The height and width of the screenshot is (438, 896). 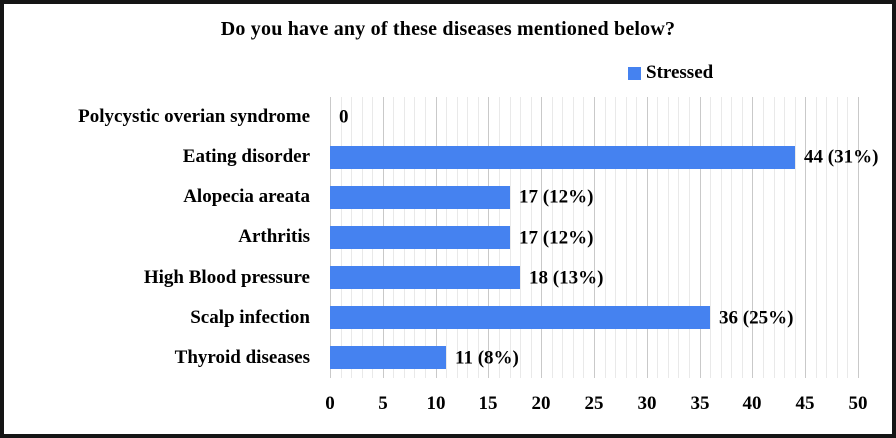 What do you see at coordinates (246, 197) in the screenshot?
I see `category-label: Alopecia areata` at bounding box center [246, 197].